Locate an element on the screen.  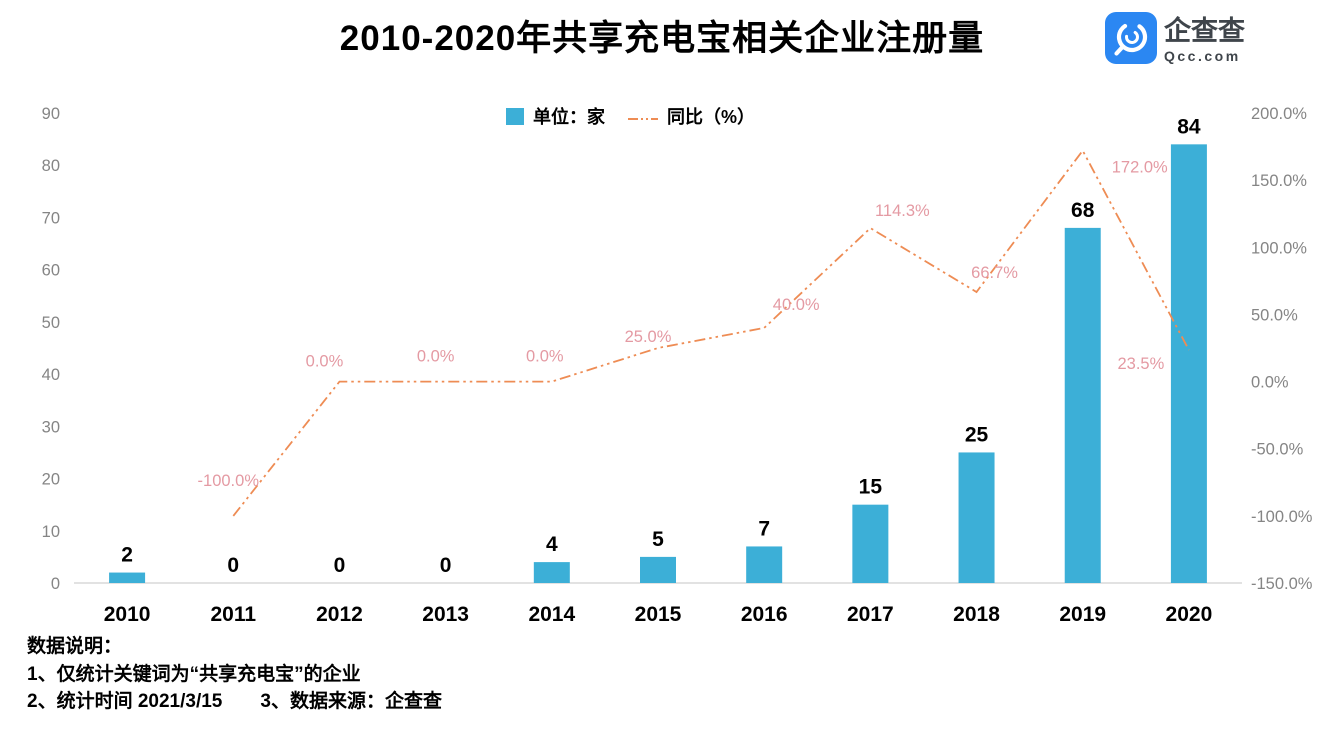
x-axis-label-2011: 2011 is located at coordinates (233, 614).